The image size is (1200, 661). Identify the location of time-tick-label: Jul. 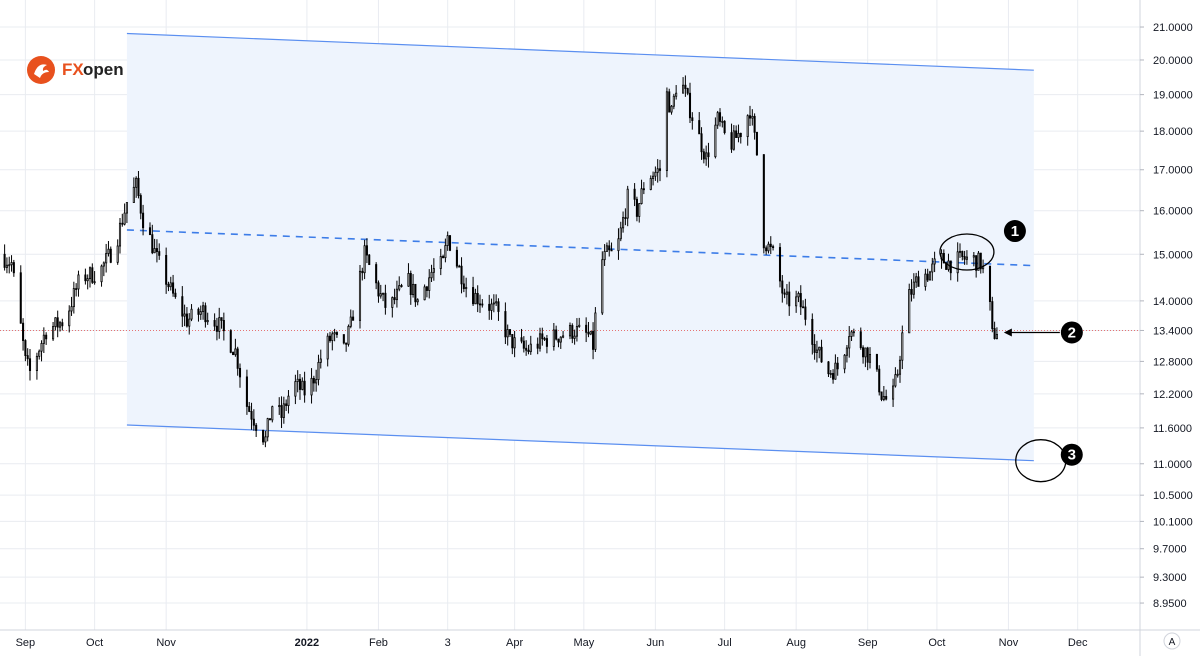
(725, 643).